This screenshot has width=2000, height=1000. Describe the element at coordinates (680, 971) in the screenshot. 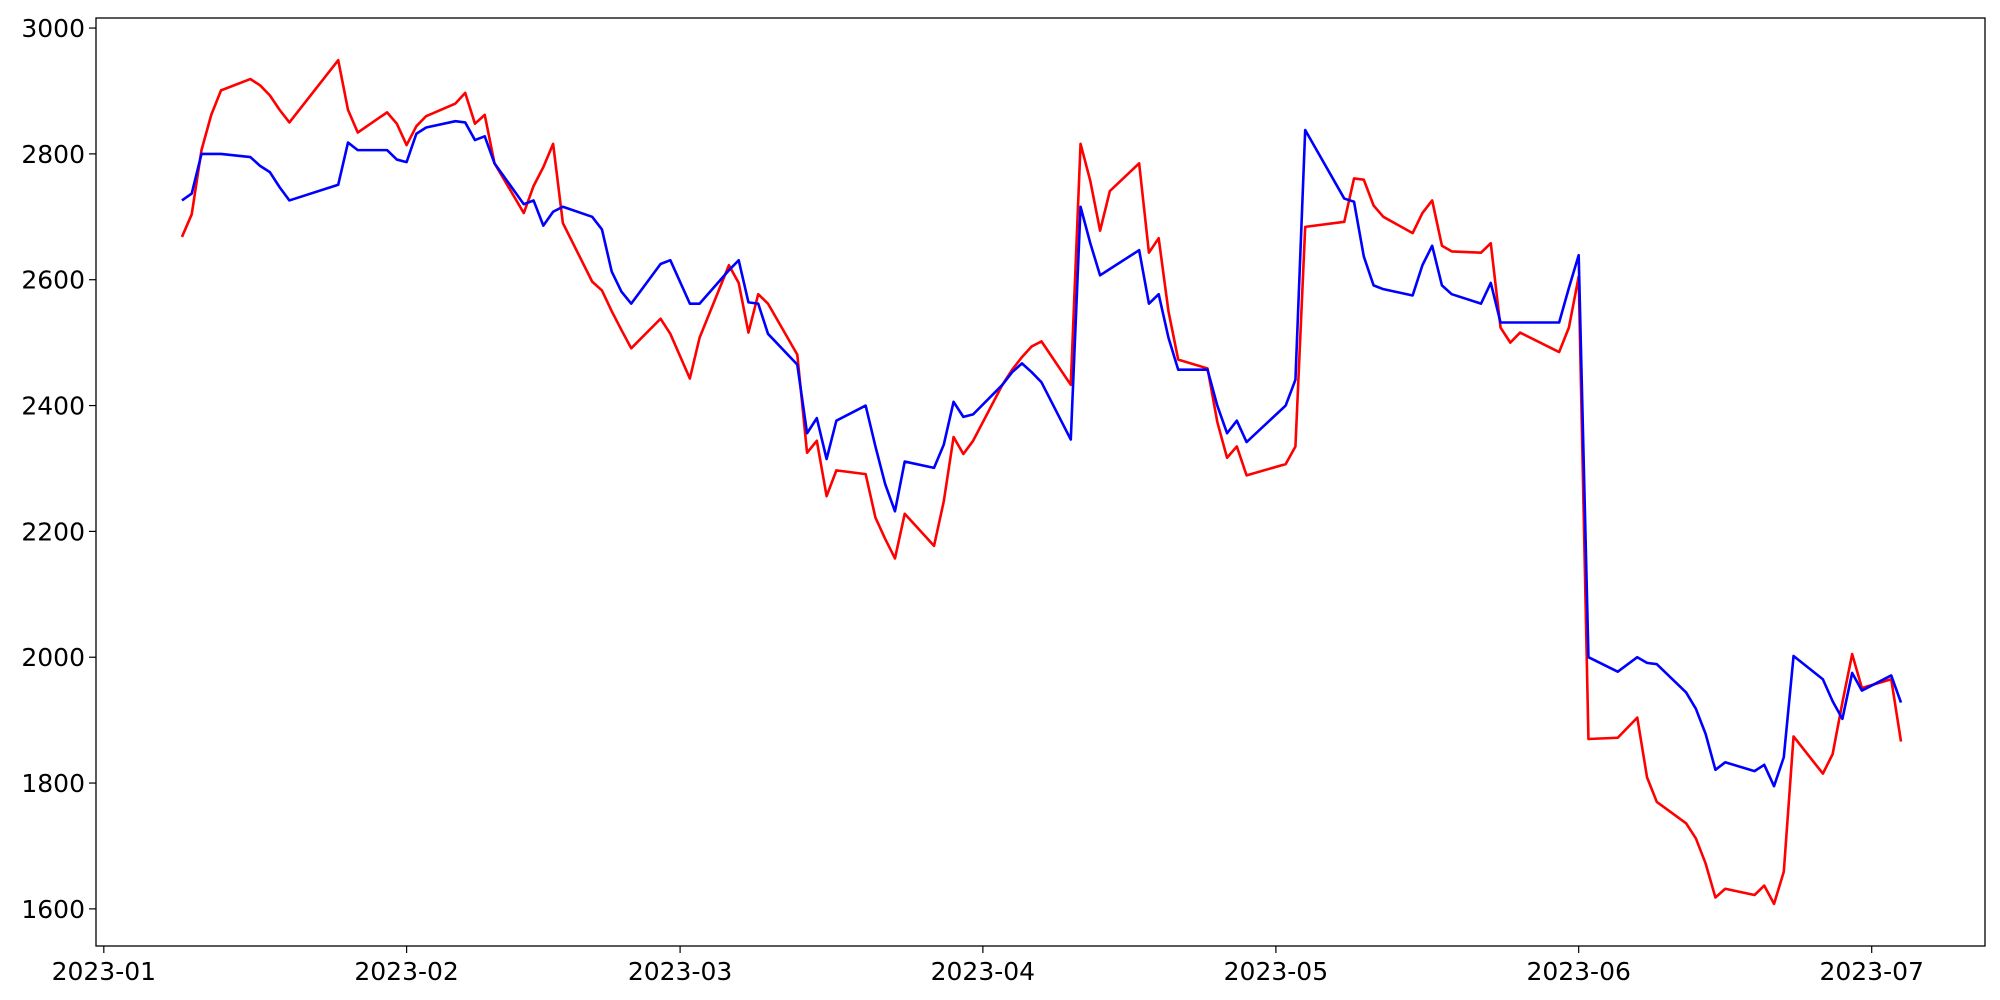

I see `x-tick-label: 2023-03` at that location.